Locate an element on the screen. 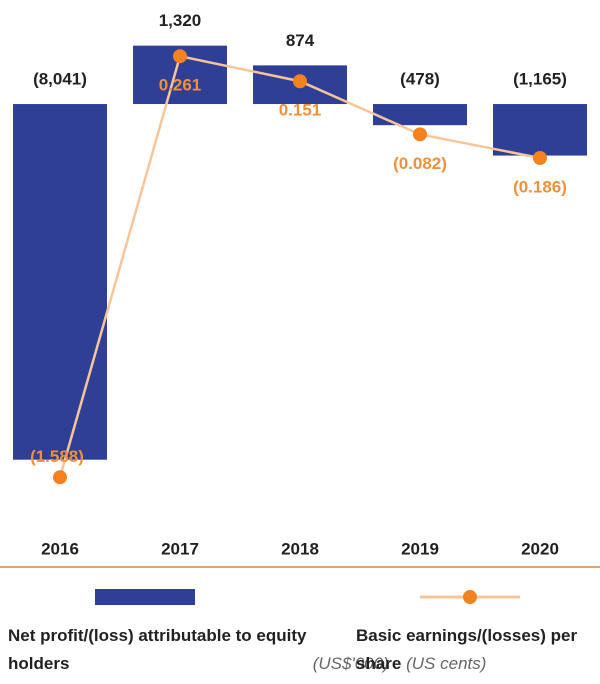 The width and height of the screenshot is (600, 684). x-tick-label: 2016 is located at coordinates (60, 548).